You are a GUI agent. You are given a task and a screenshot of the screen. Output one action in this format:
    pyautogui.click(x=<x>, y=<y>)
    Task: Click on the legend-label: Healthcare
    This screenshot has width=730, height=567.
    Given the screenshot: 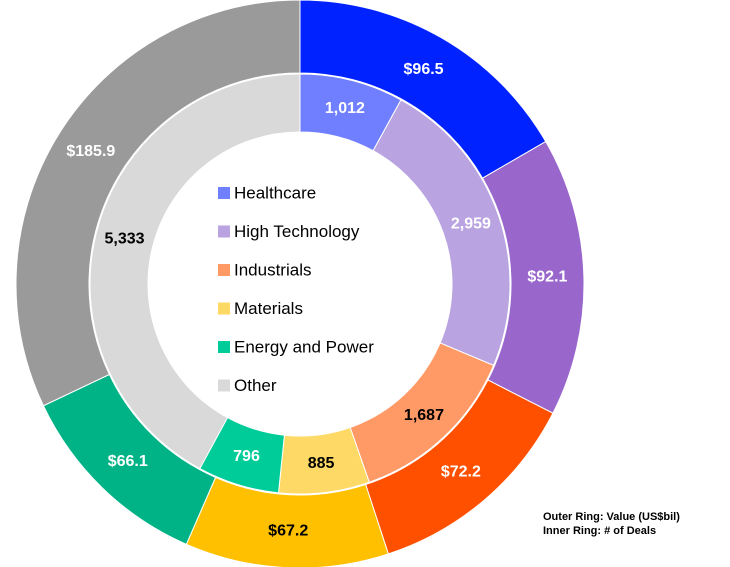 What is the action you would take?
    pyautogui.click(x=275, y=192)
    